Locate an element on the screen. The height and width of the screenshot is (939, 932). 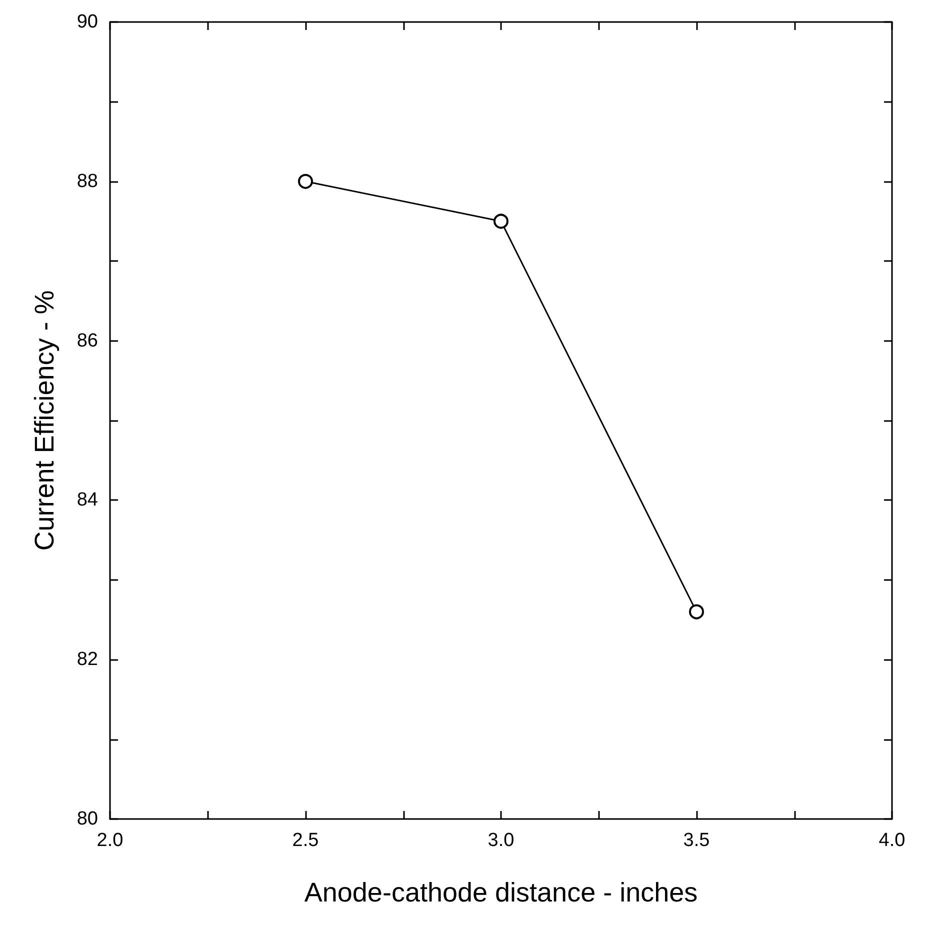
x-tick-label: 2.5 is located at coordinates (305, 840).